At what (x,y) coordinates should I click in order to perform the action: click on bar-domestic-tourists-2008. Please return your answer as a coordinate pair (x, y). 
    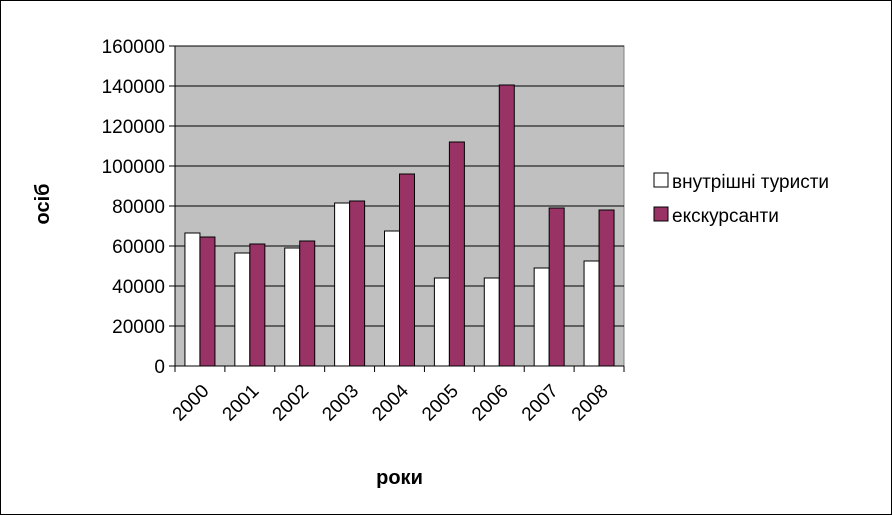
    Looking at the image, I should click on (591, 313).